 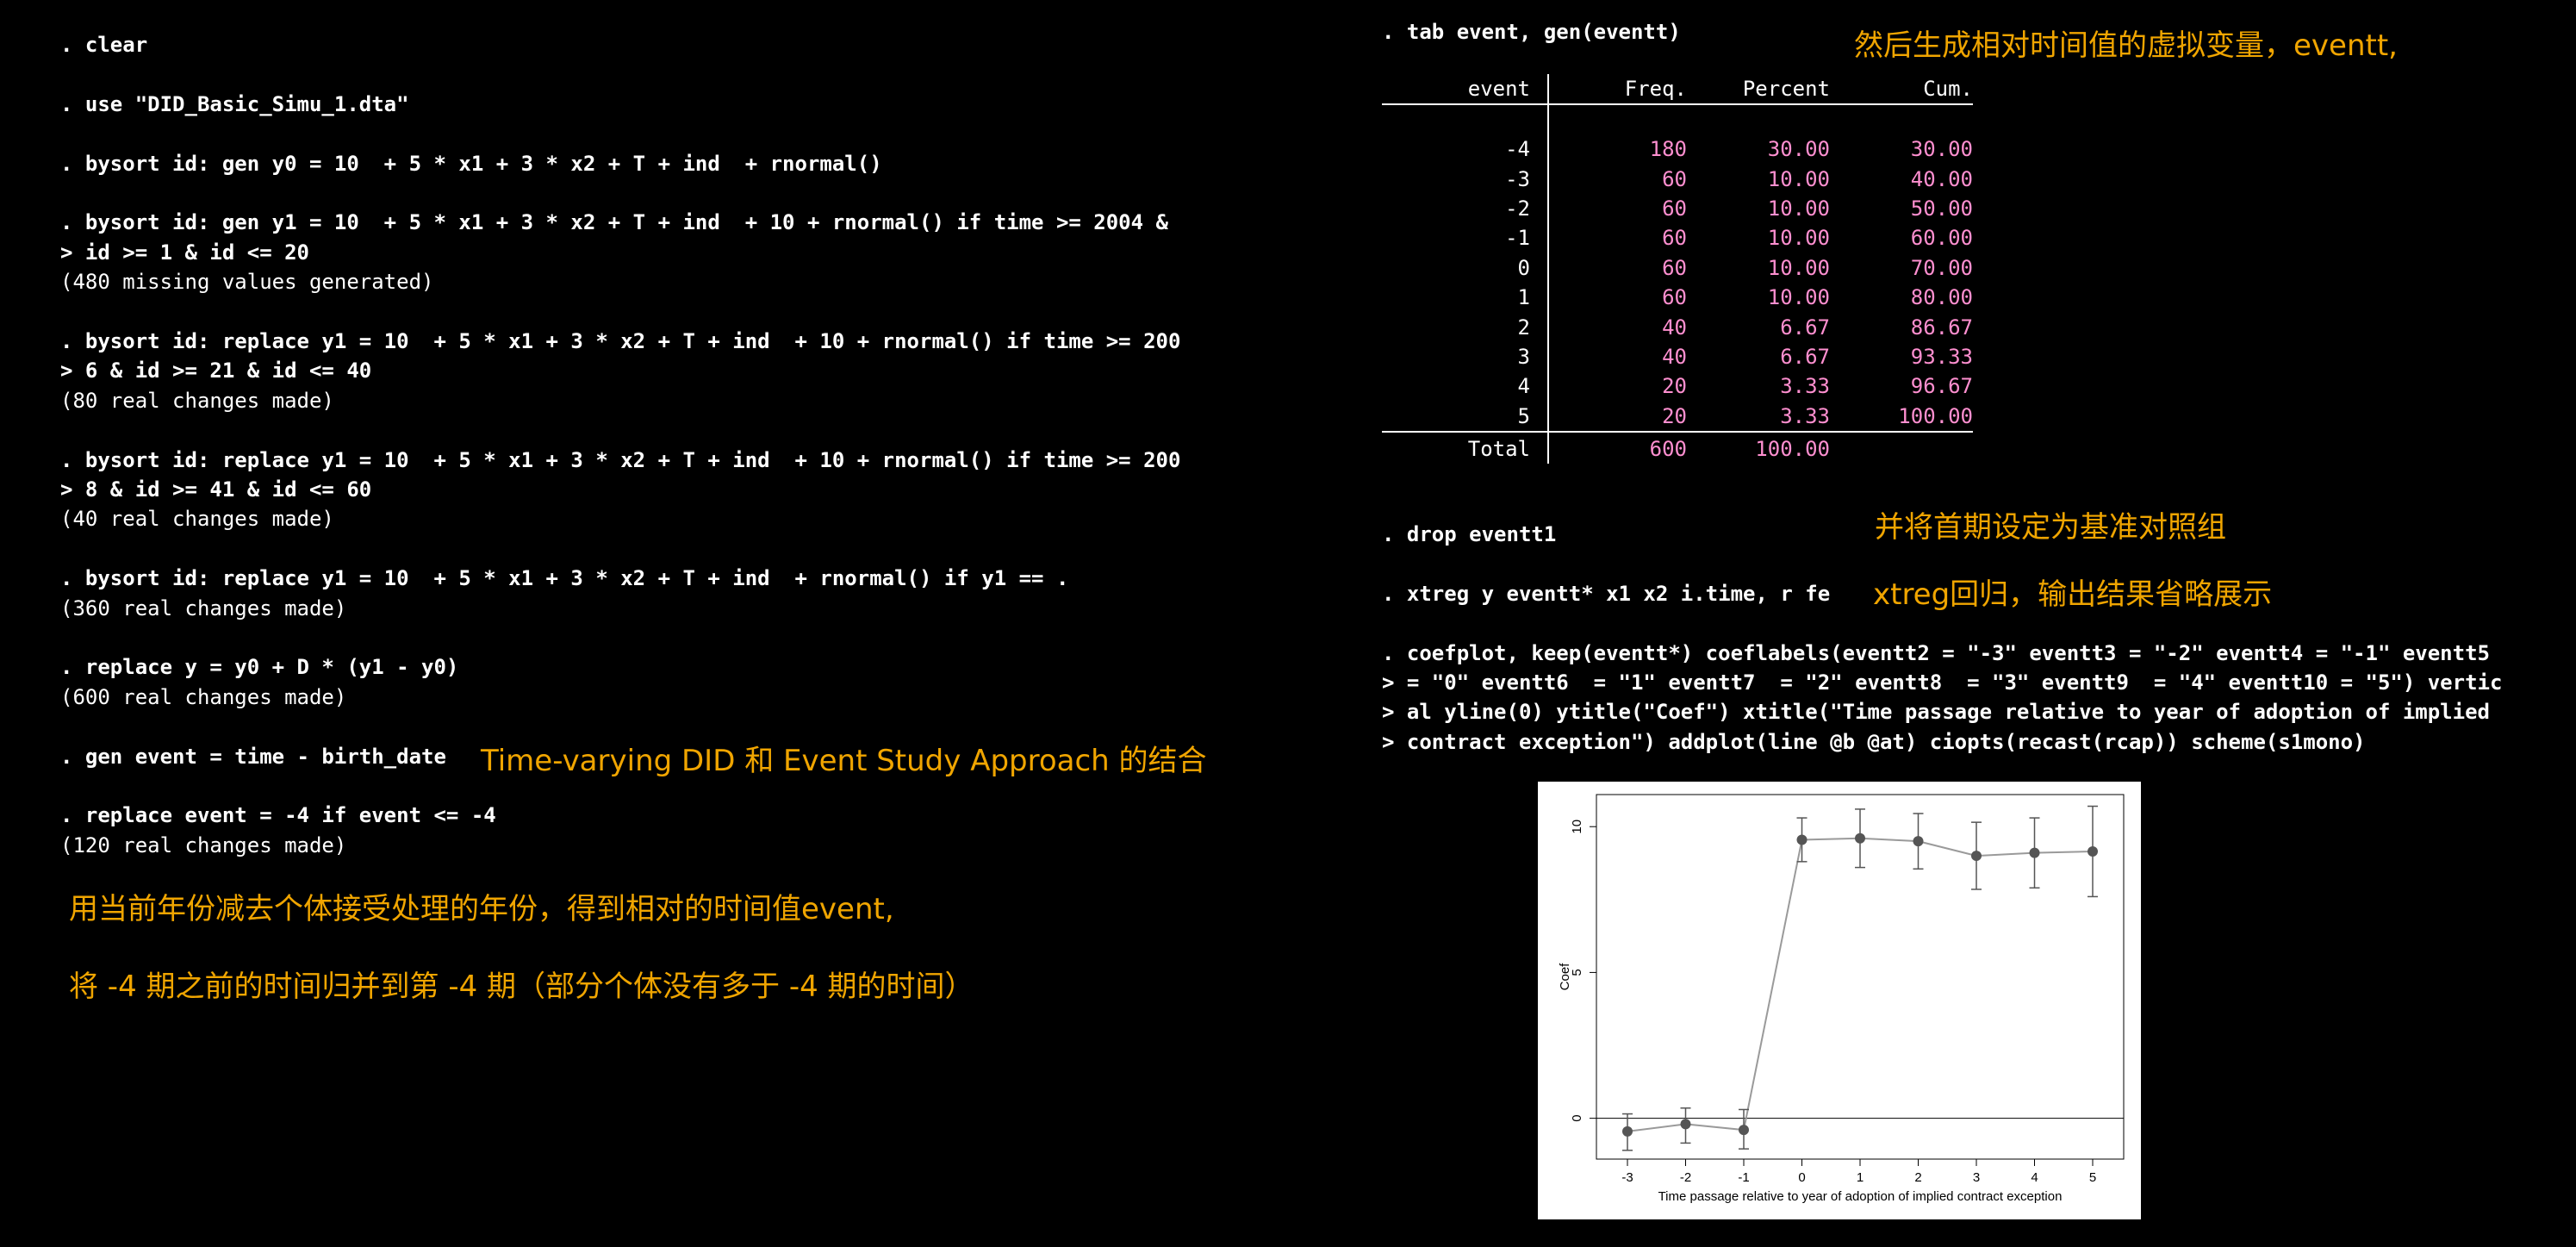 What do you see at coordinates (1942, 239) in the screenshot?
I see `cell-cum: 60.00` at bounding box center [1942, 239].